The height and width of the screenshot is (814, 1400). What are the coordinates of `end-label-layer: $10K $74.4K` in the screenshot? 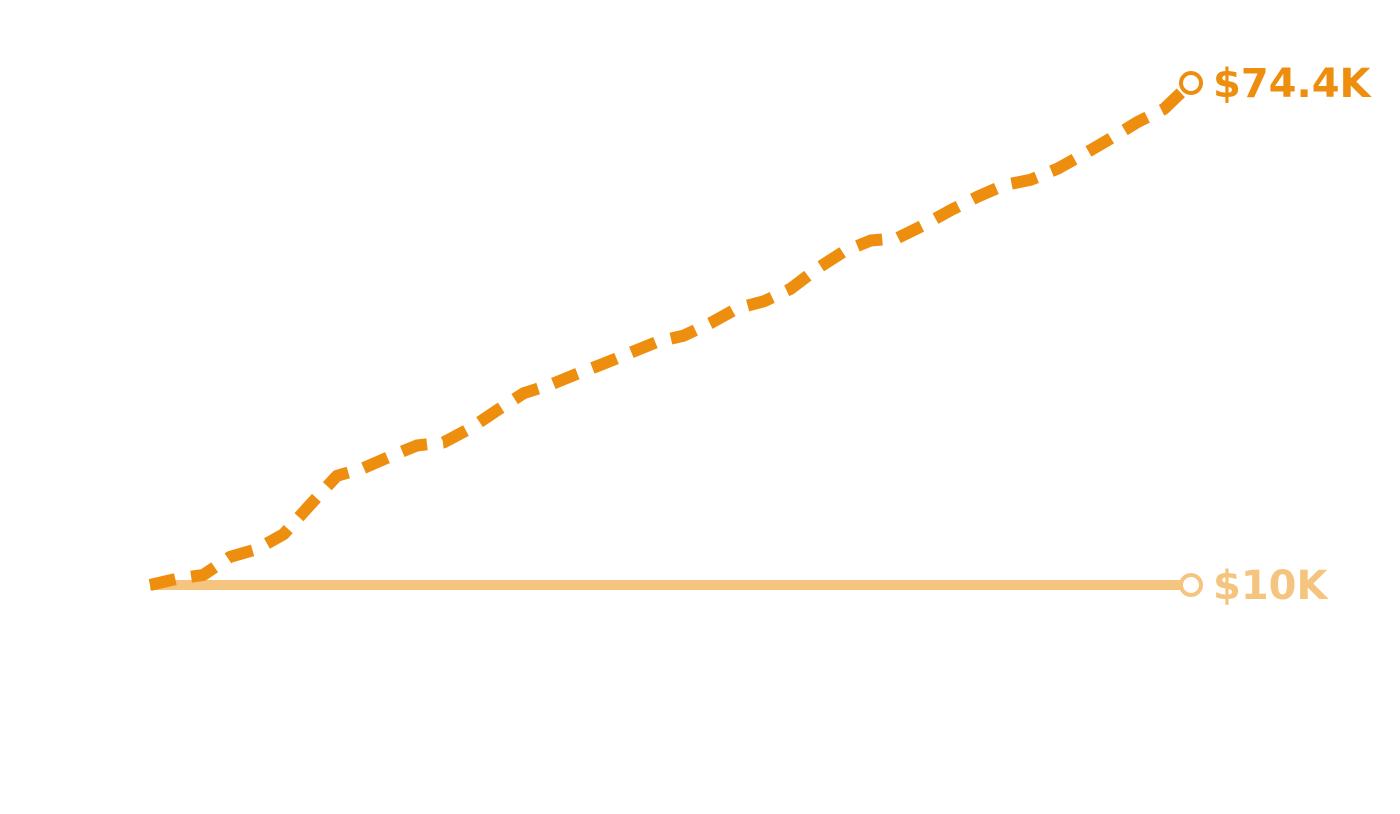 It's located at (1276, 335).